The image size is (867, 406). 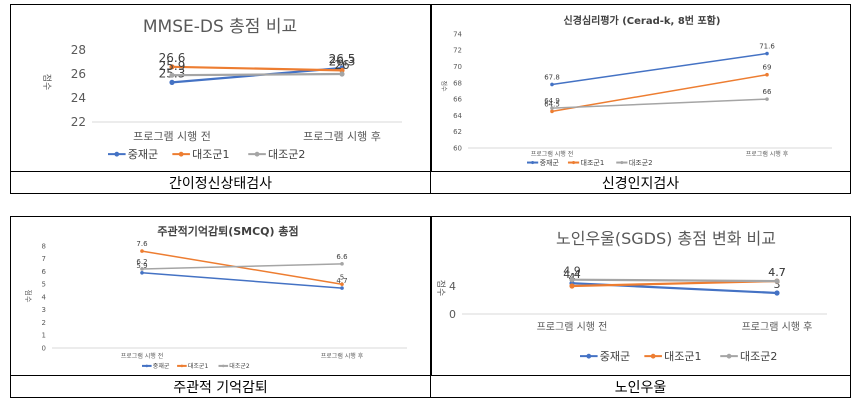 What do you see at coordinates (457, 67) in the screenshot?
I see `y-tick-label: 70` at bounding box center [457, 67].